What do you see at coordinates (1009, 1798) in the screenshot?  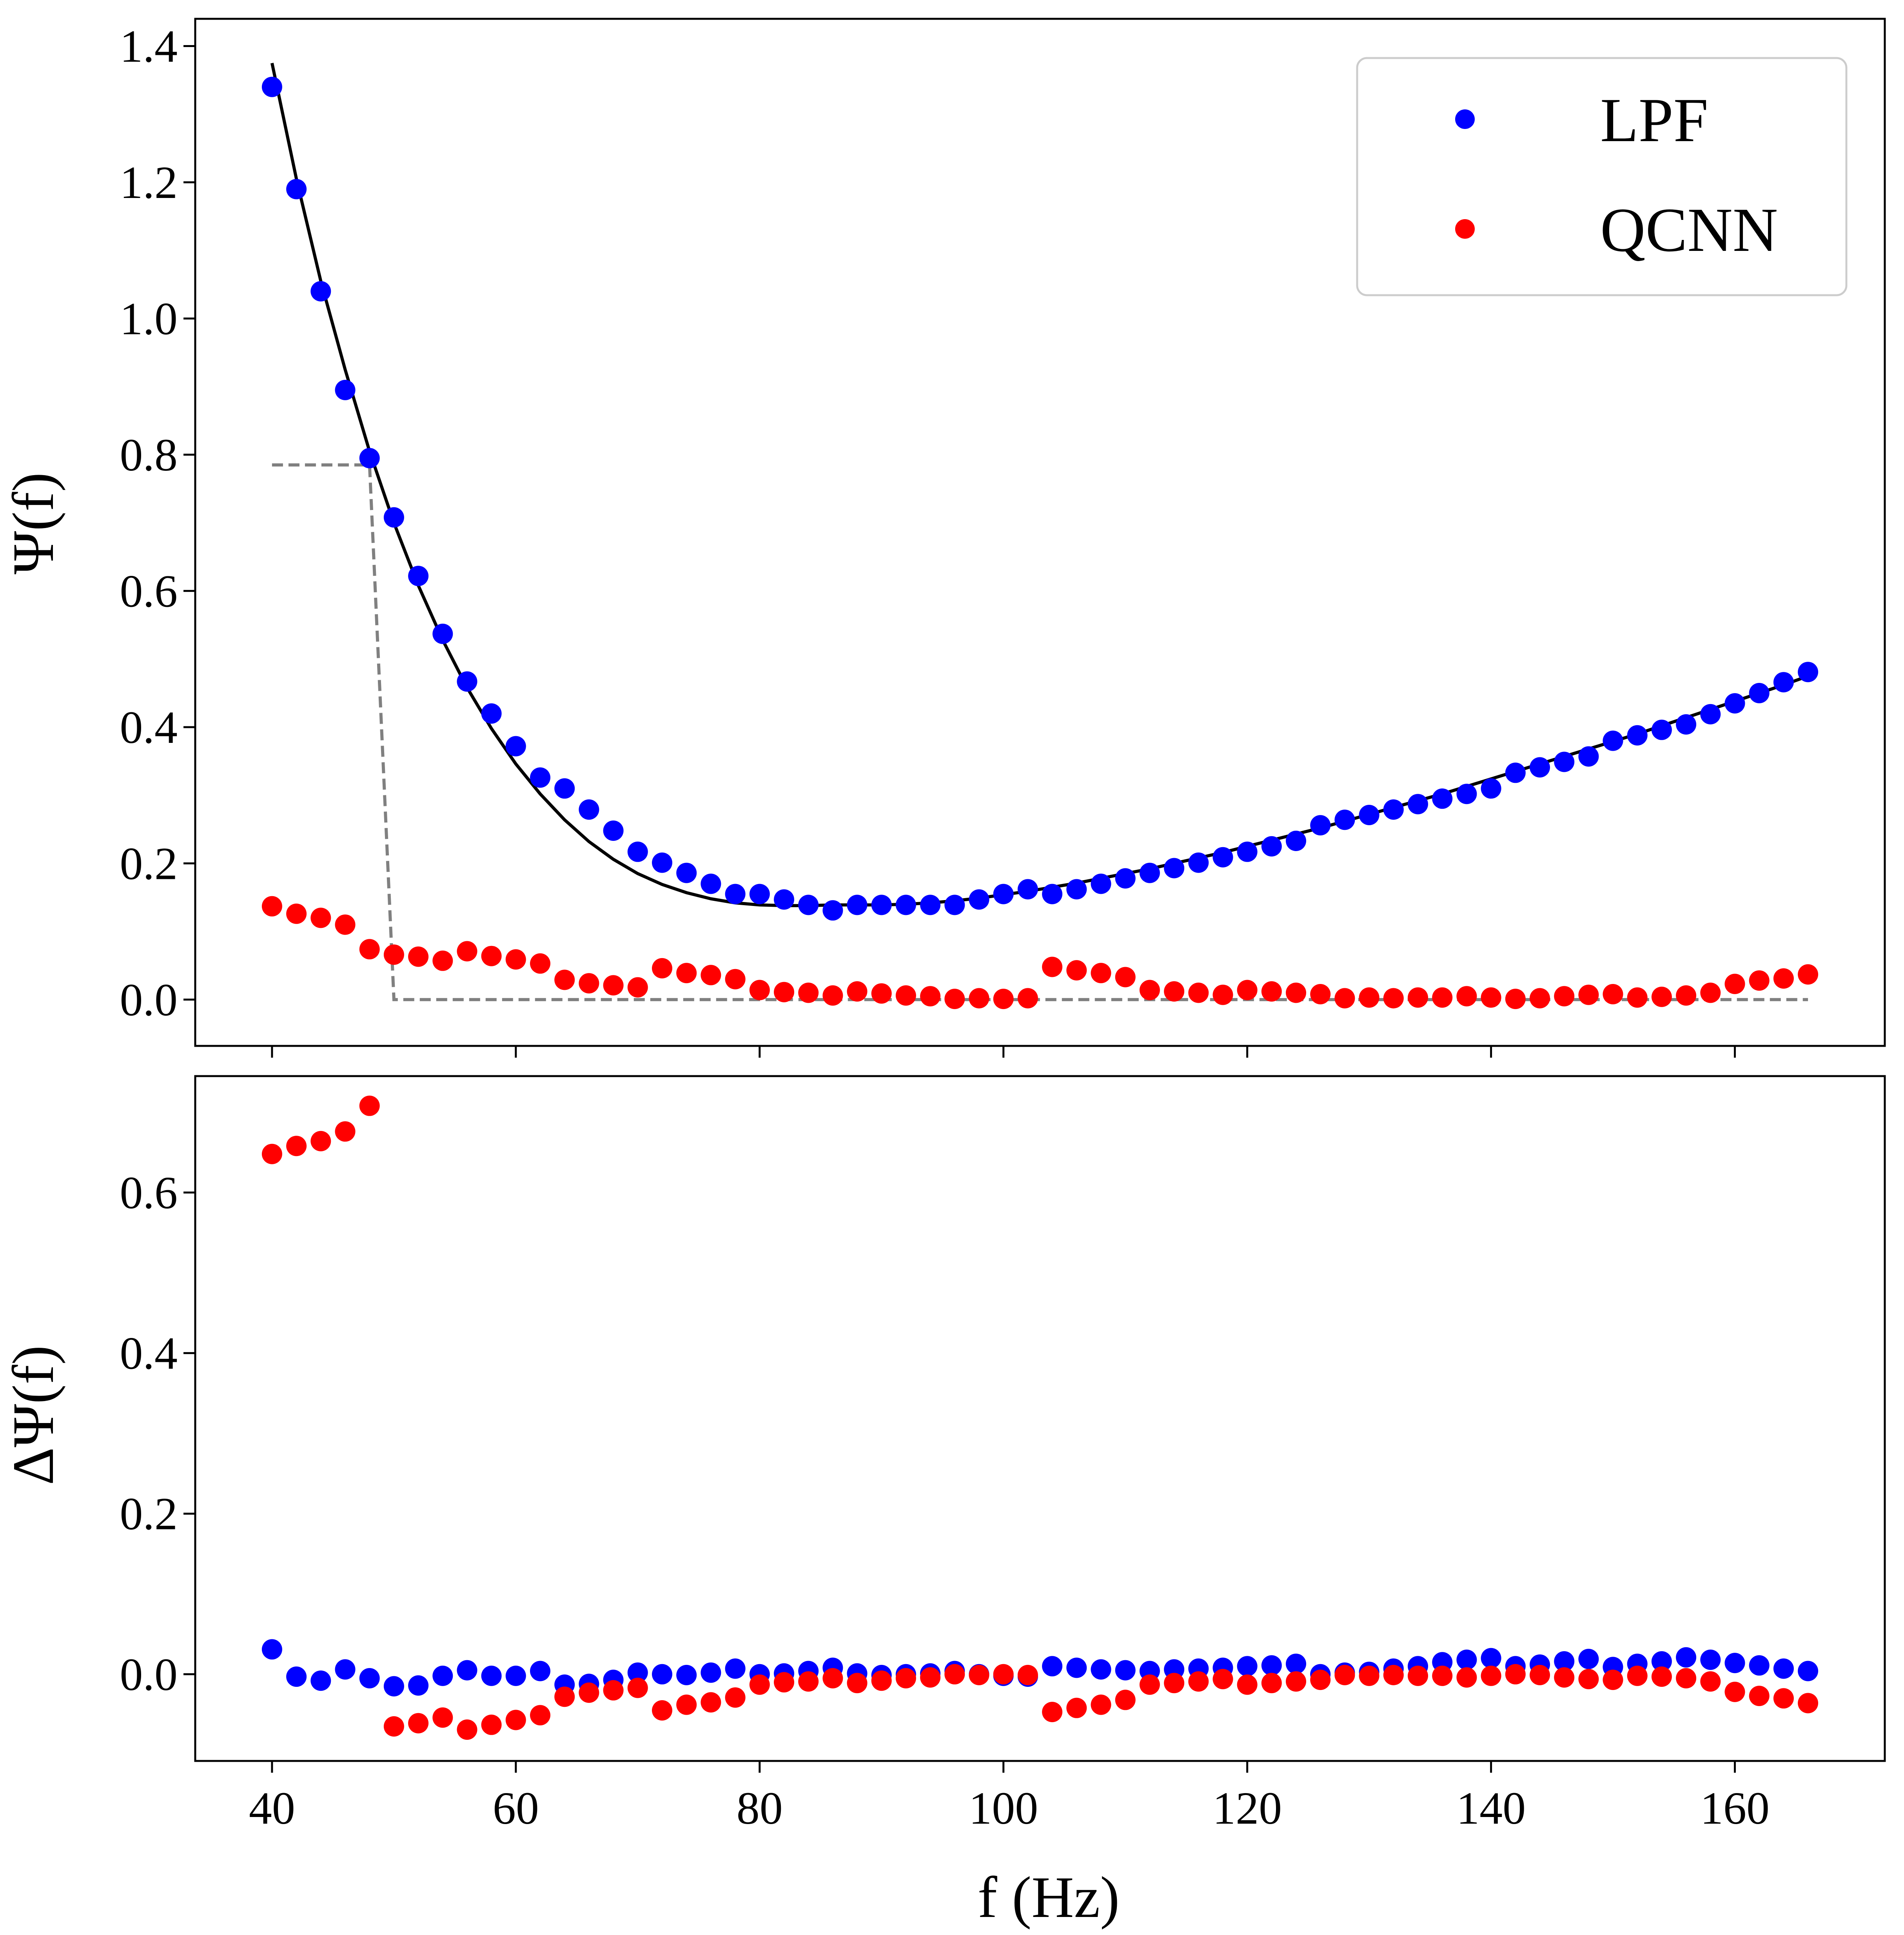 I see `bottom-x-axis: 40 60 80 100 120 140 160` at bounding box center [1009, 1798].